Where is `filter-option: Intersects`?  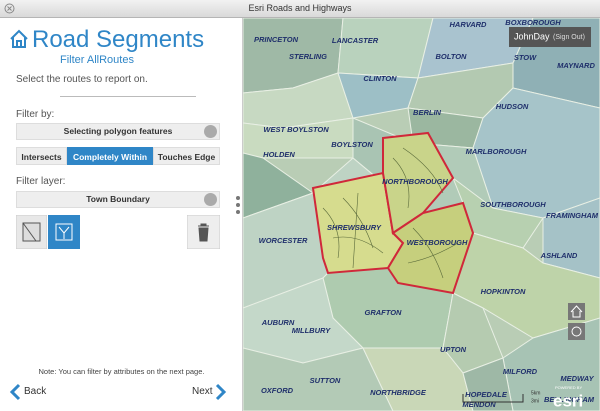
filter-option: Intersects is located at coordinates (41, 156).